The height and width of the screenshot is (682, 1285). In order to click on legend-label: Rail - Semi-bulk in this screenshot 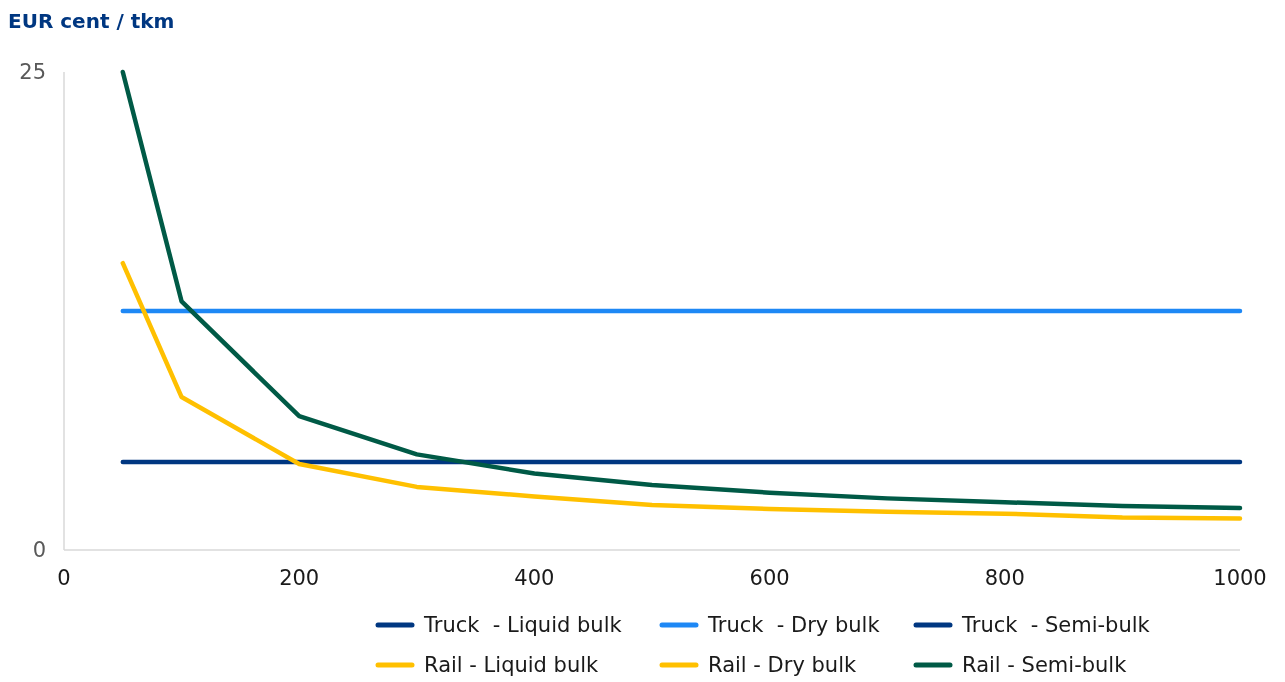, I will do `click(1045, 665)`.